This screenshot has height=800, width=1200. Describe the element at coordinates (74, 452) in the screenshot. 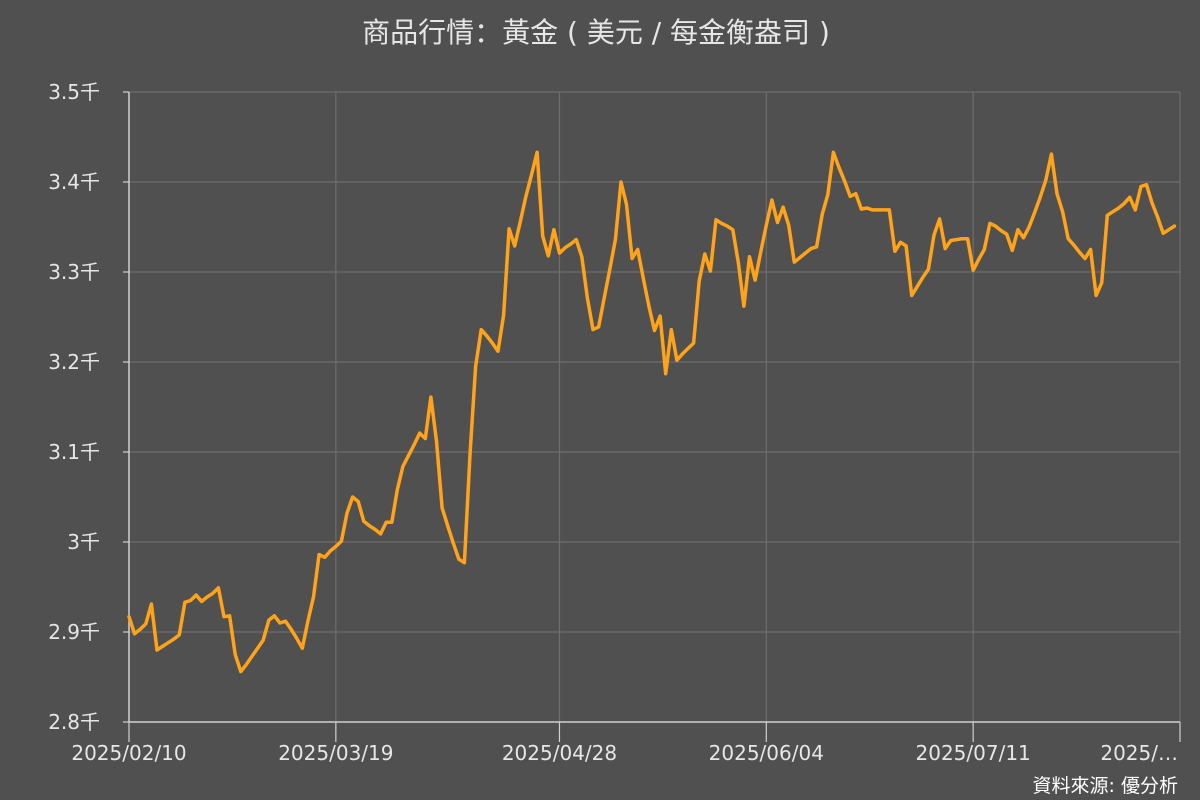

I see `y-tick-label: 3.1千` at that location.